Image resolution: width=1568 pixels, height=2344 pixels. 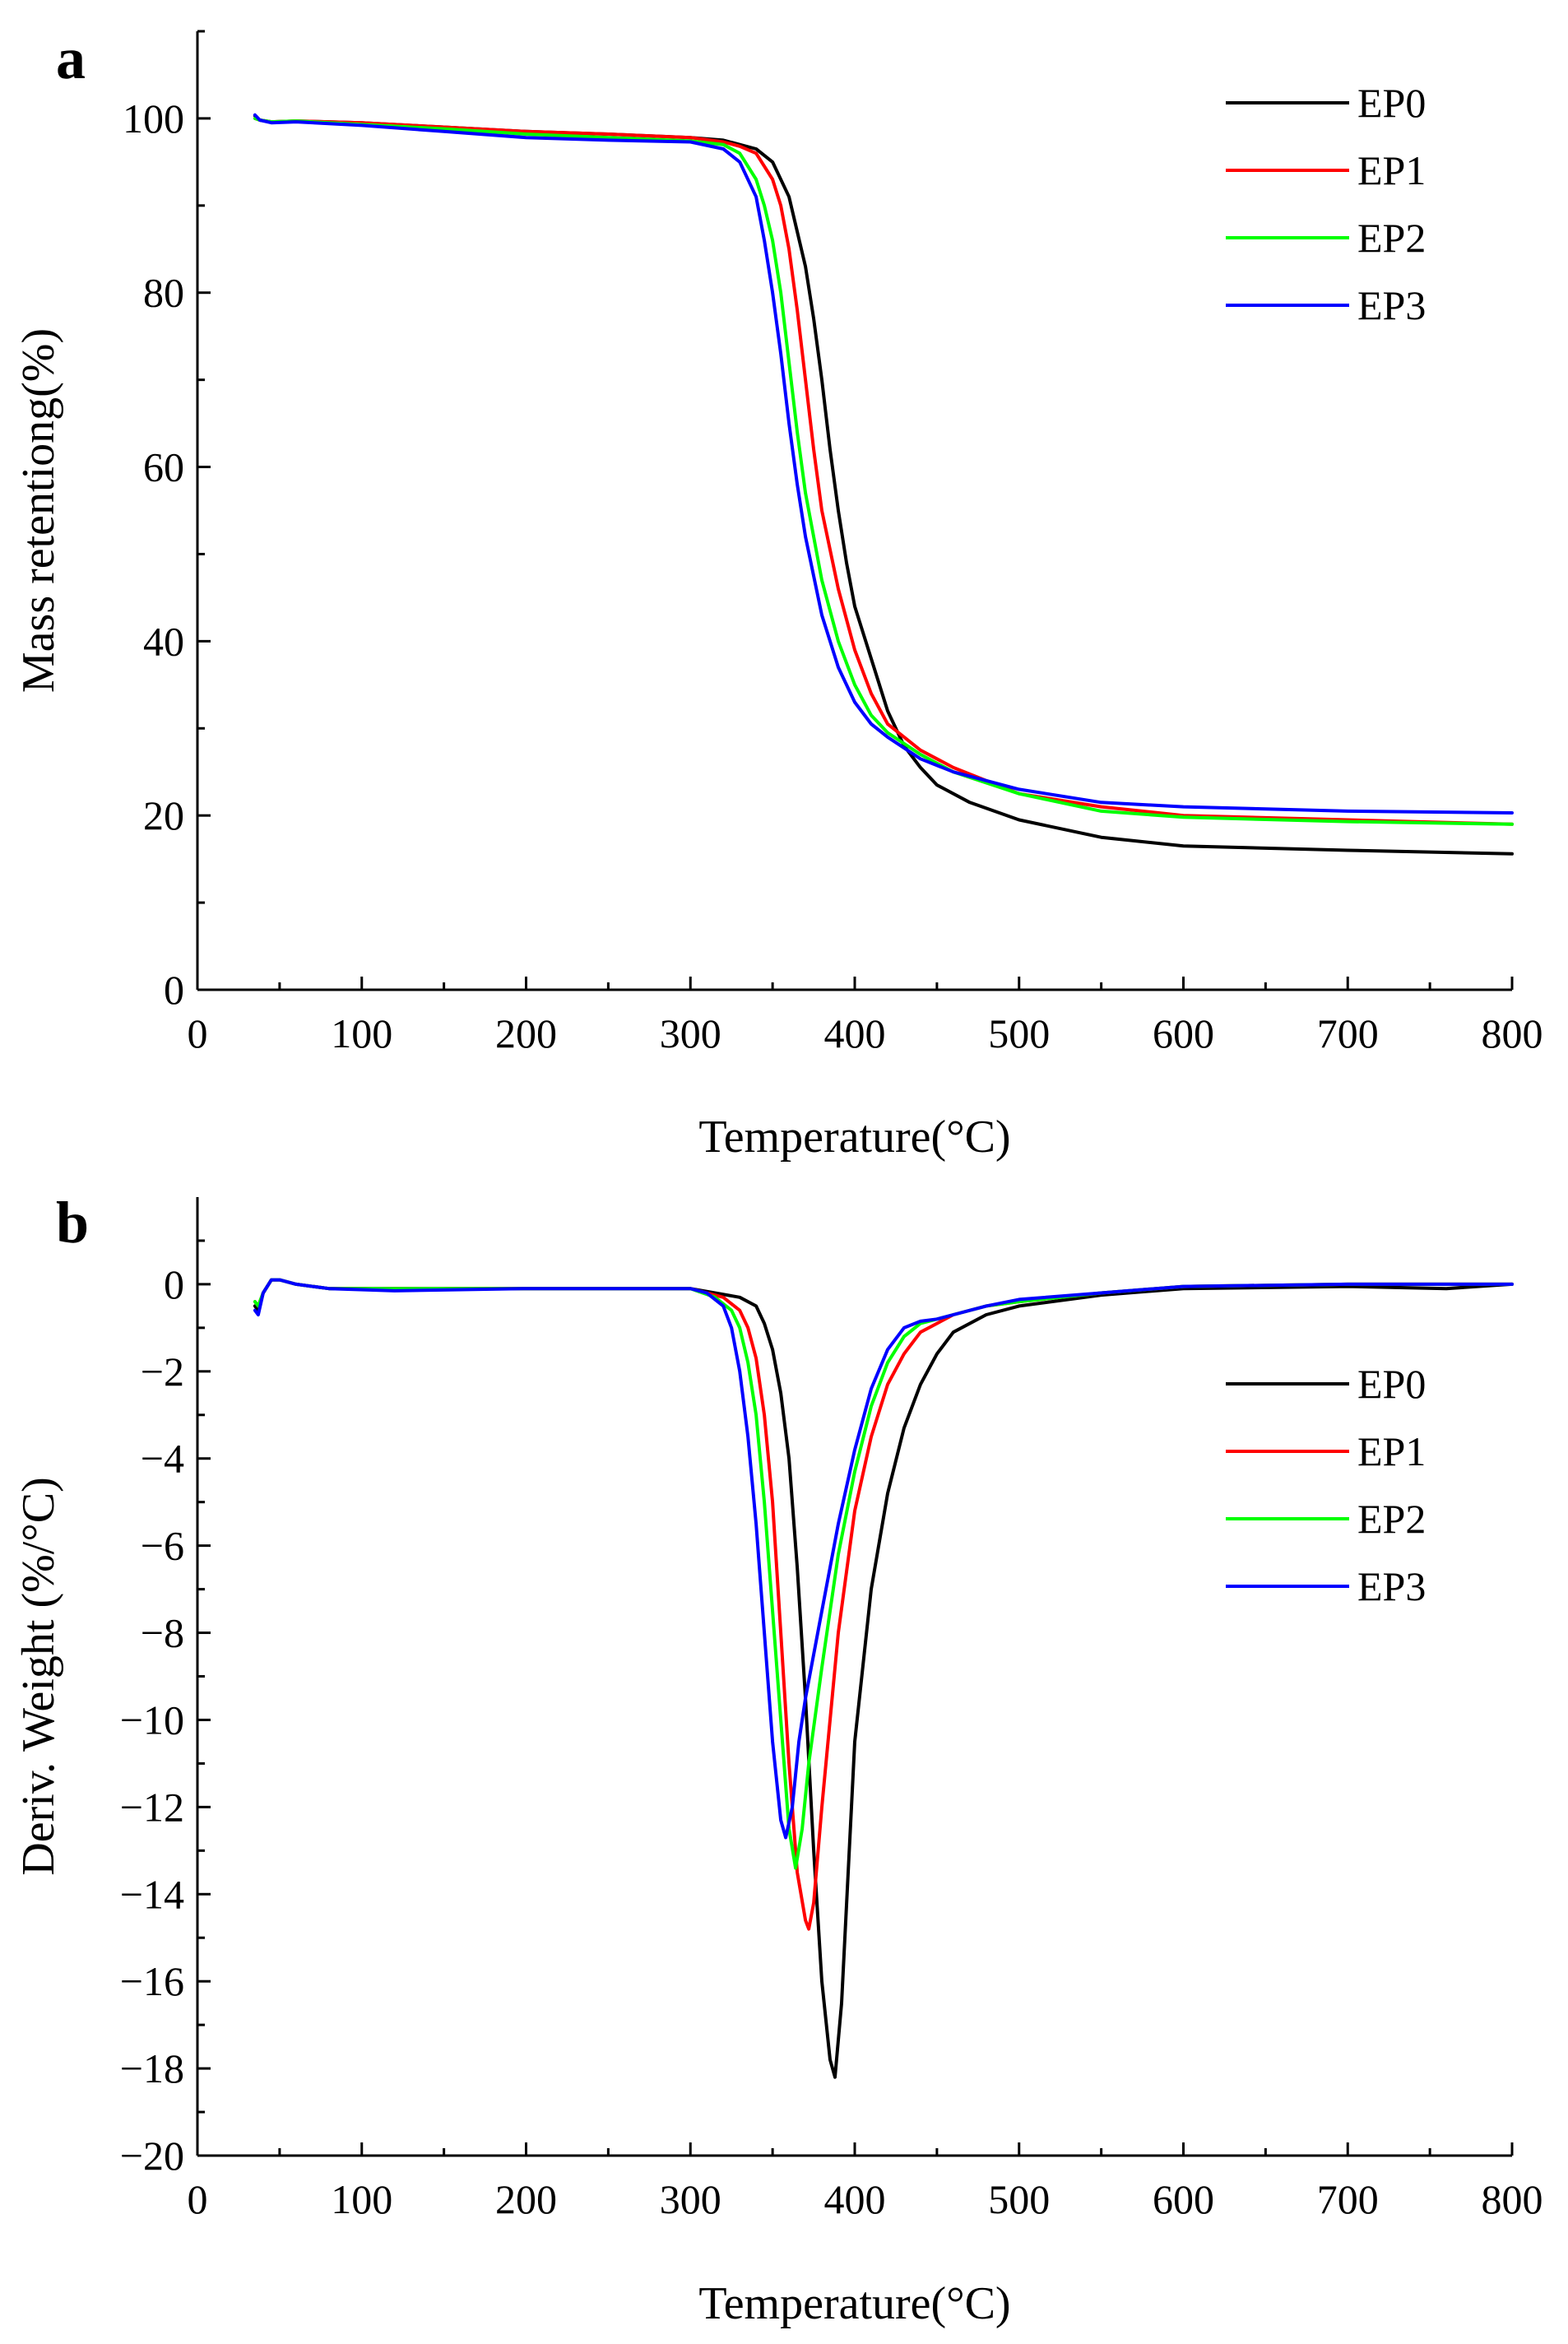 I want to click on panel-b-letter: b, so click(x=72, y=1223).